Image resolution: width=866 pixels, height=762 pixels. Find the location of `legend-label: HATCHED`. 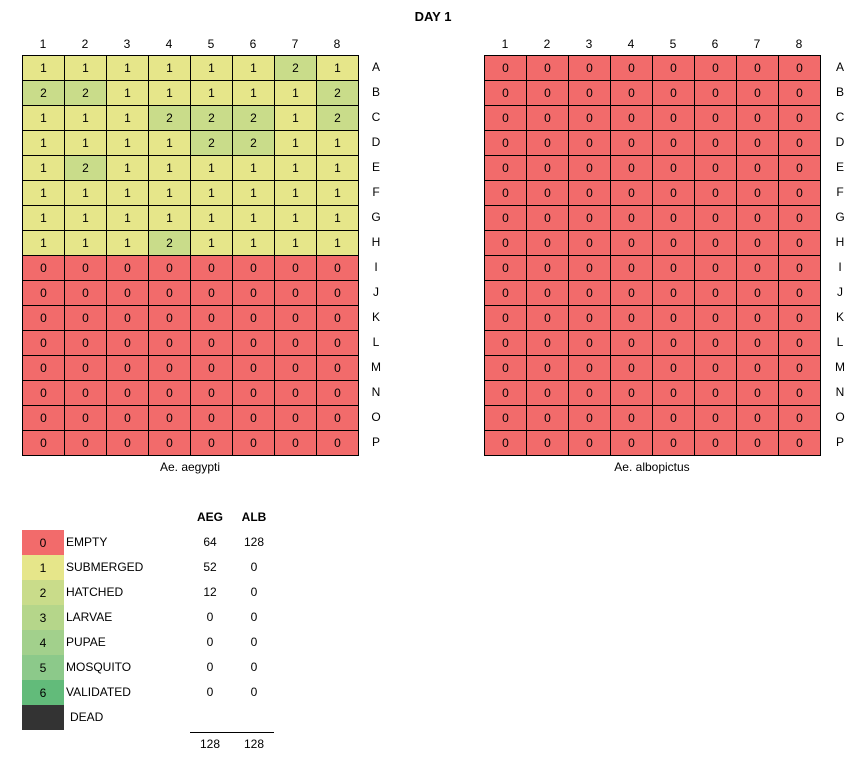

legend-label: HATCHED is located at coordinates (95, 592).